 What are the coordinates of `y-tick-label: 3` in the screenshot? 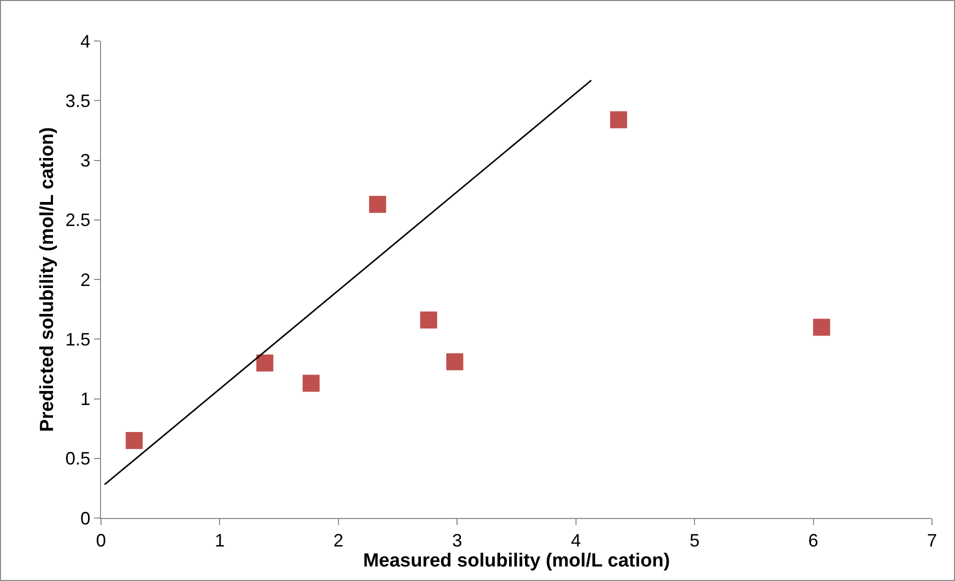 It's located at (85, 160).